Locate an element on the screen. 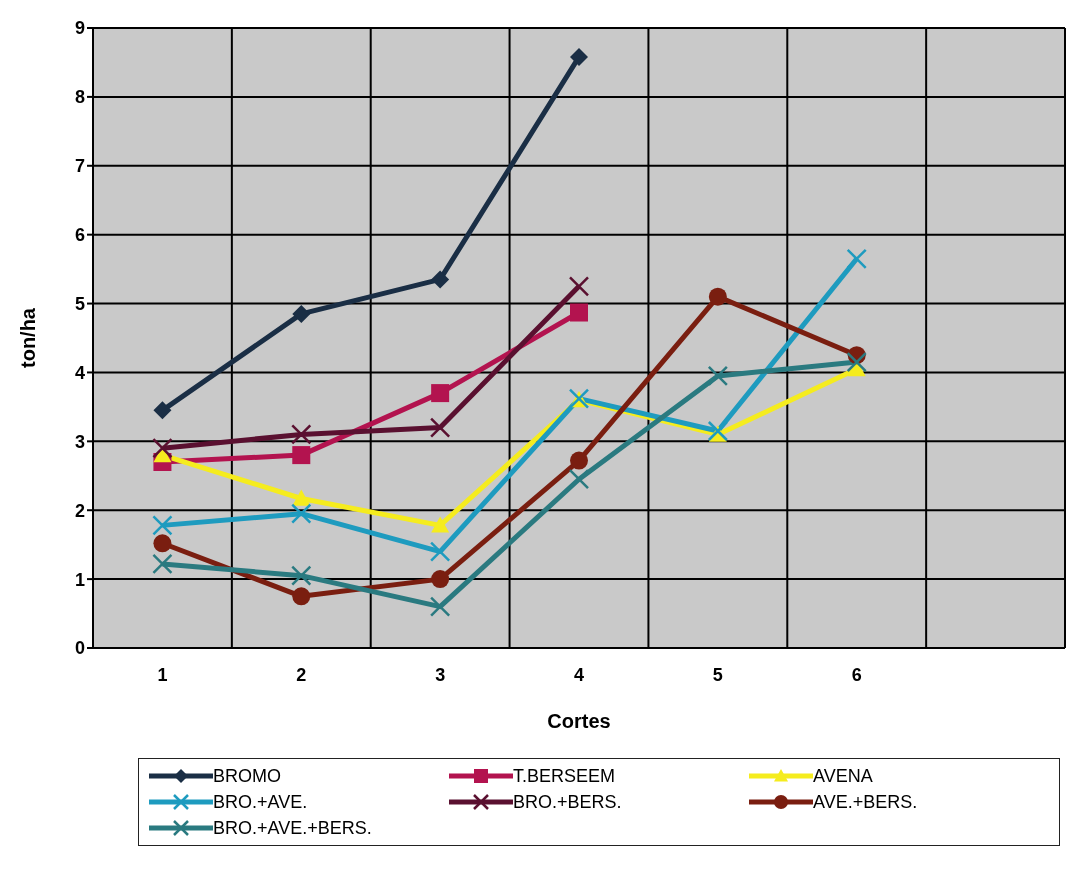  y-tick-label: 2 is located at coordinates (79, 510).